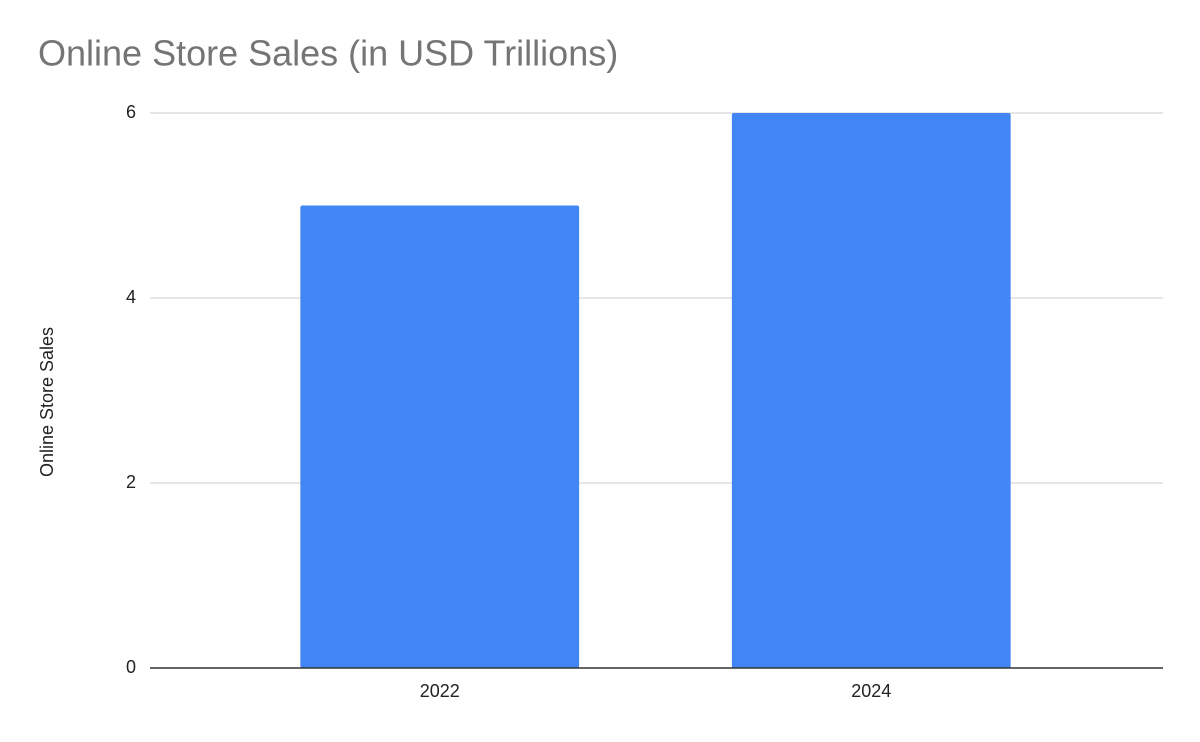  I want to click on y-axis-label: Online Store Sales, so click(47, 402).